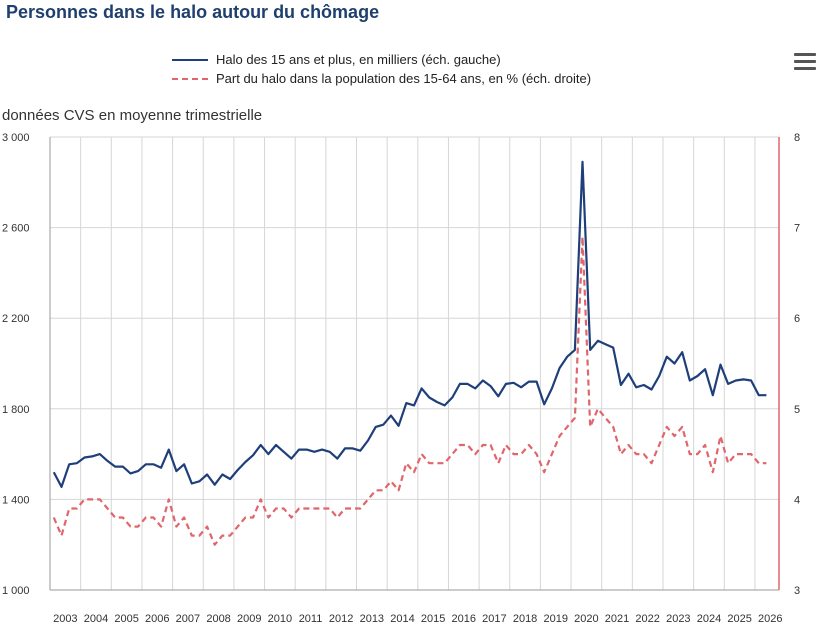  I want to click on chart-title: Personnes dans le halo autour du chômage, so click(193, 12).